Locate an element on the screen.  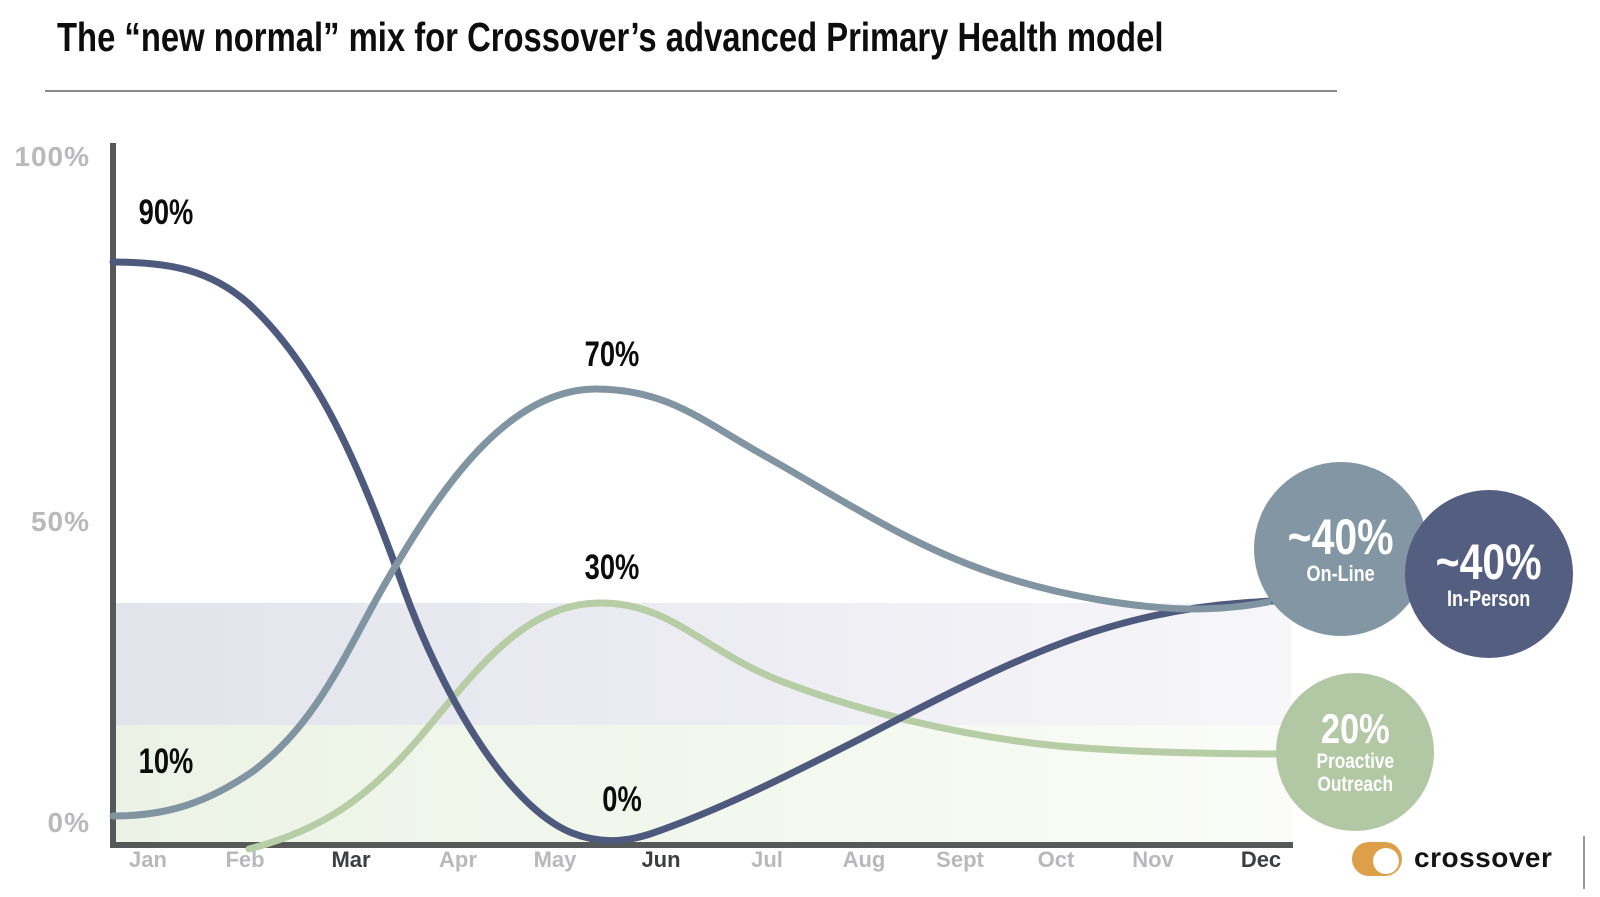
x-tick-aug: Aug is located at coordinates (864, 859).